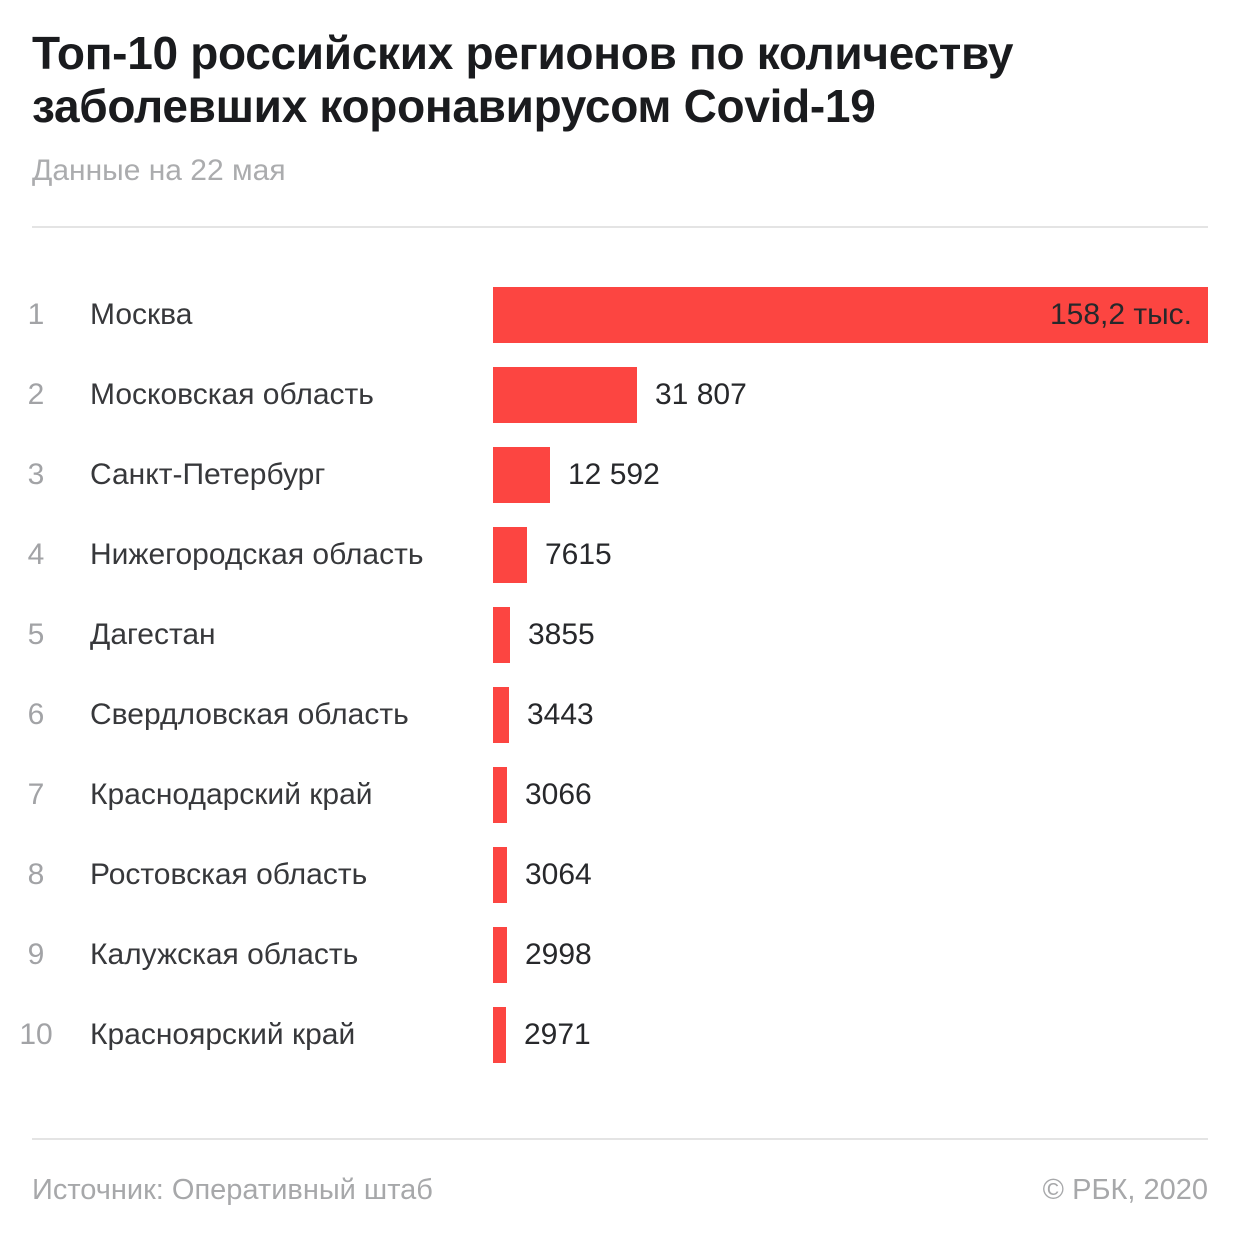 The height and width of the screenshot is (1240, 1240). Describe the element at coordinates (36, 554) in the screenshot. I see `row-rank: 4` at that location.